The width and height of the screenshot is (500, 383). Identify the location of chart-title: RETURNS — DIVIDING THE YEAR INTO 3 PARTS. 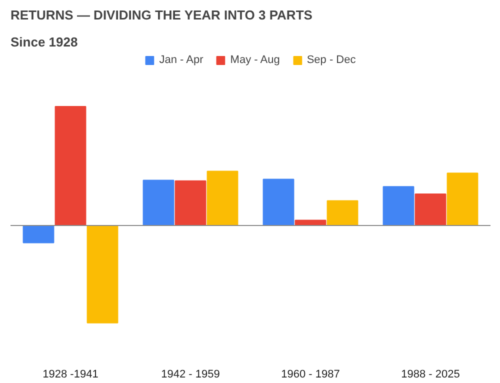
(161, 15).